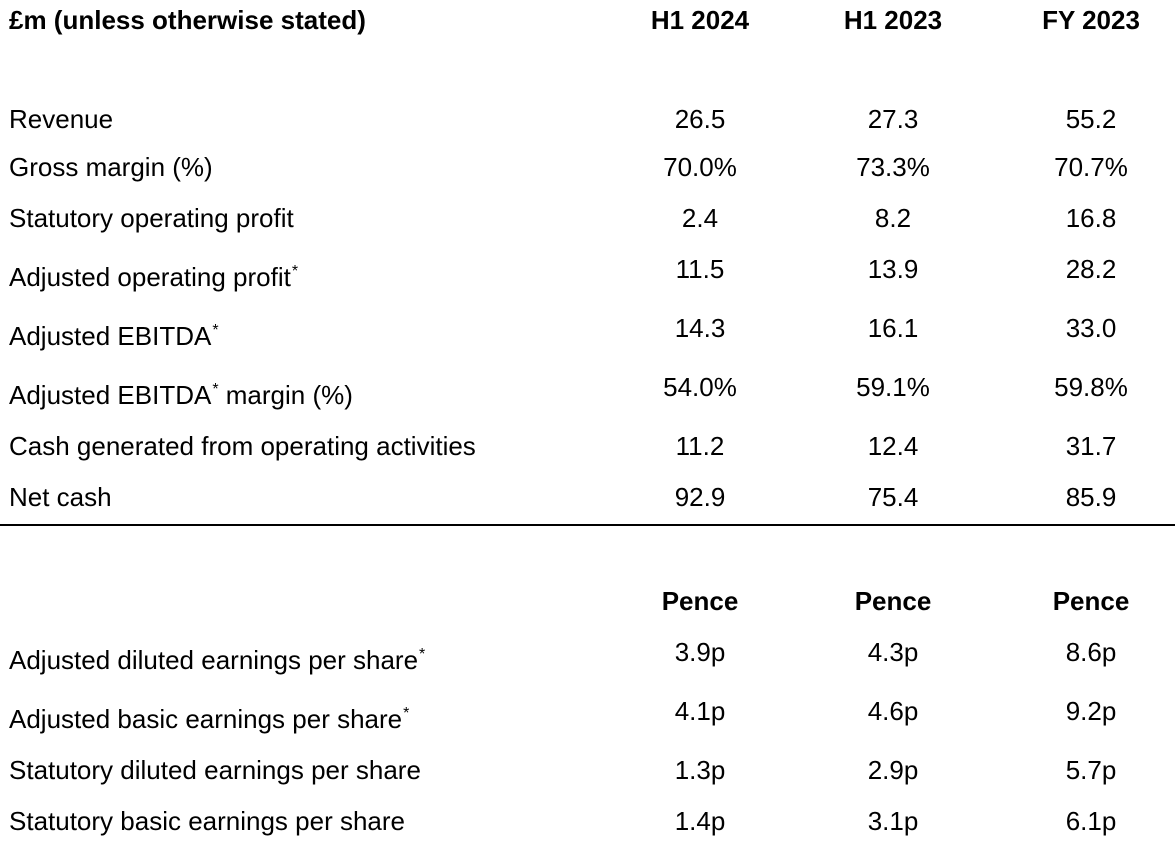 Image resolution: width=1175 pixels, height=848 pixels. Describe the element at coordinates (151, 218) in the screenshot. I see `row-label: Statutory operating profit` at that location.